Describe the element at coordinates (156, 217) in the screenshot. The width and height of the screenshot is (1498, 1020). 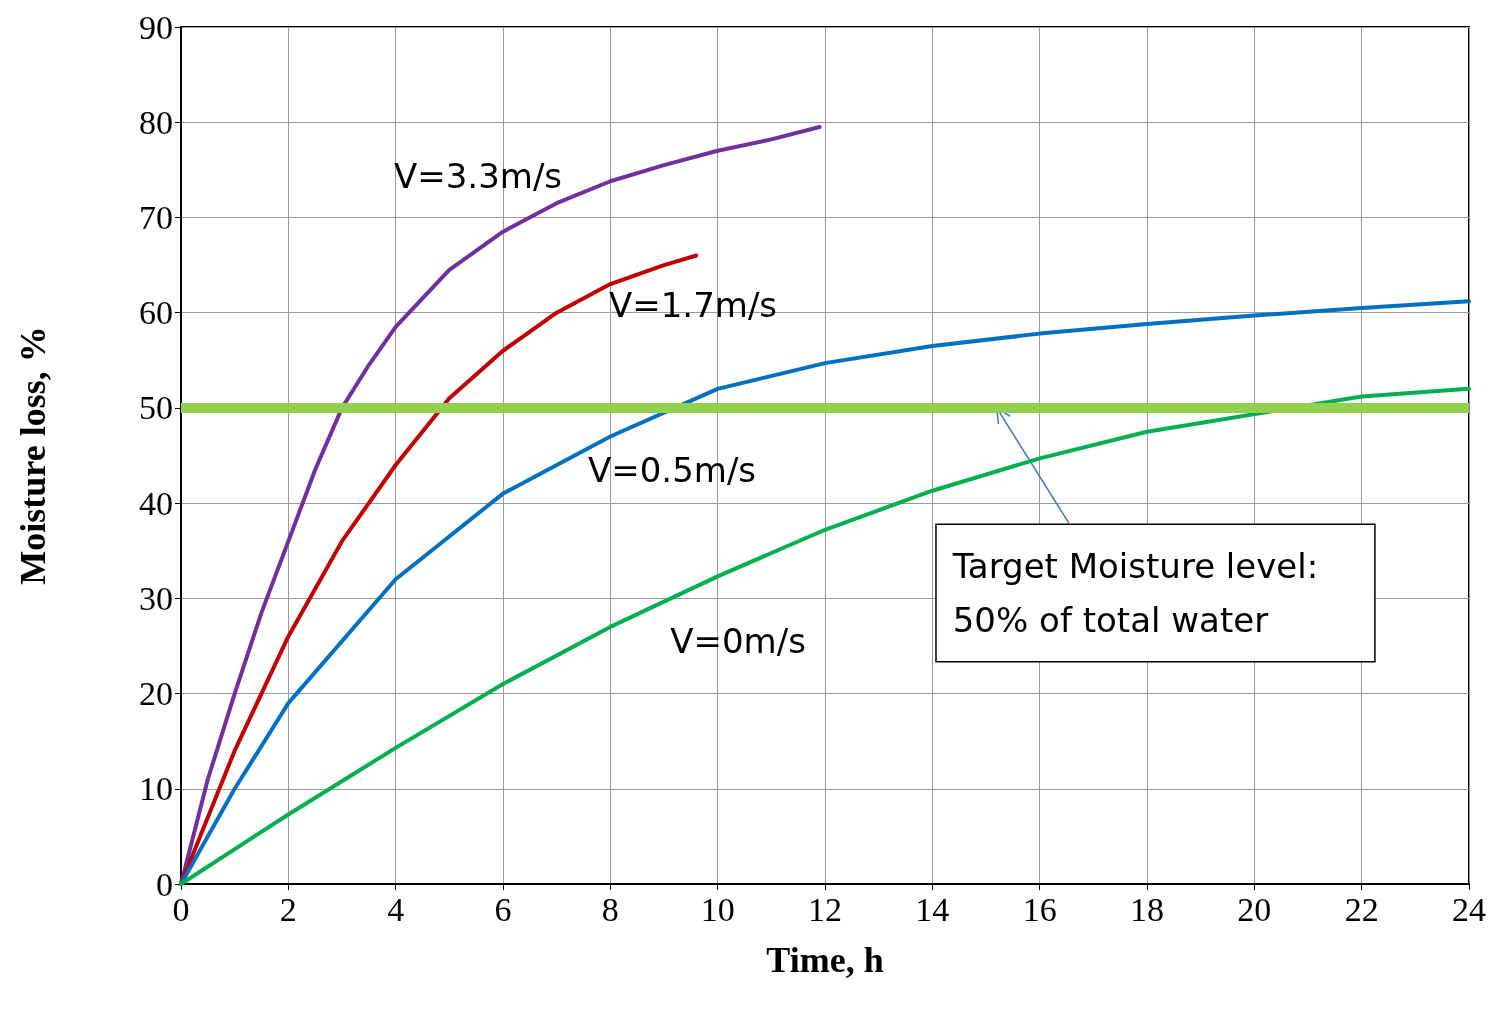
I see `y-tick-label: 70` at that location.